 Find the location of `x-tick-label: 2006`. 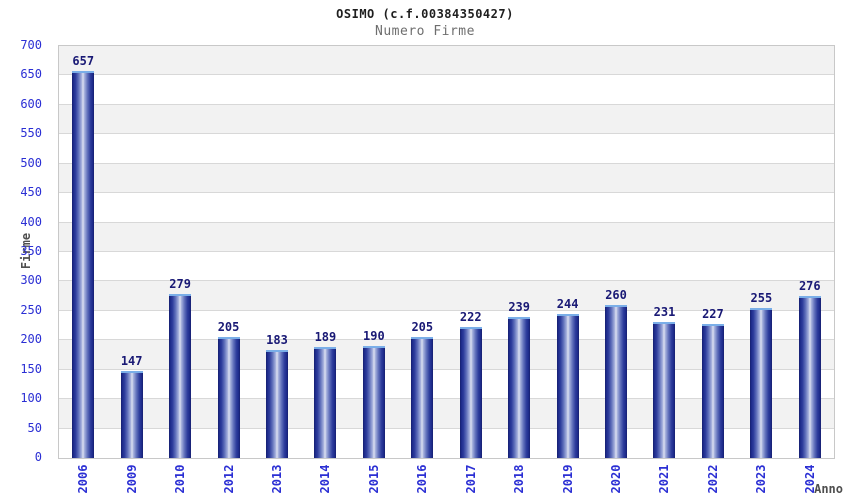

x-tick-label: 2006 is located at coordinates (83, 479).